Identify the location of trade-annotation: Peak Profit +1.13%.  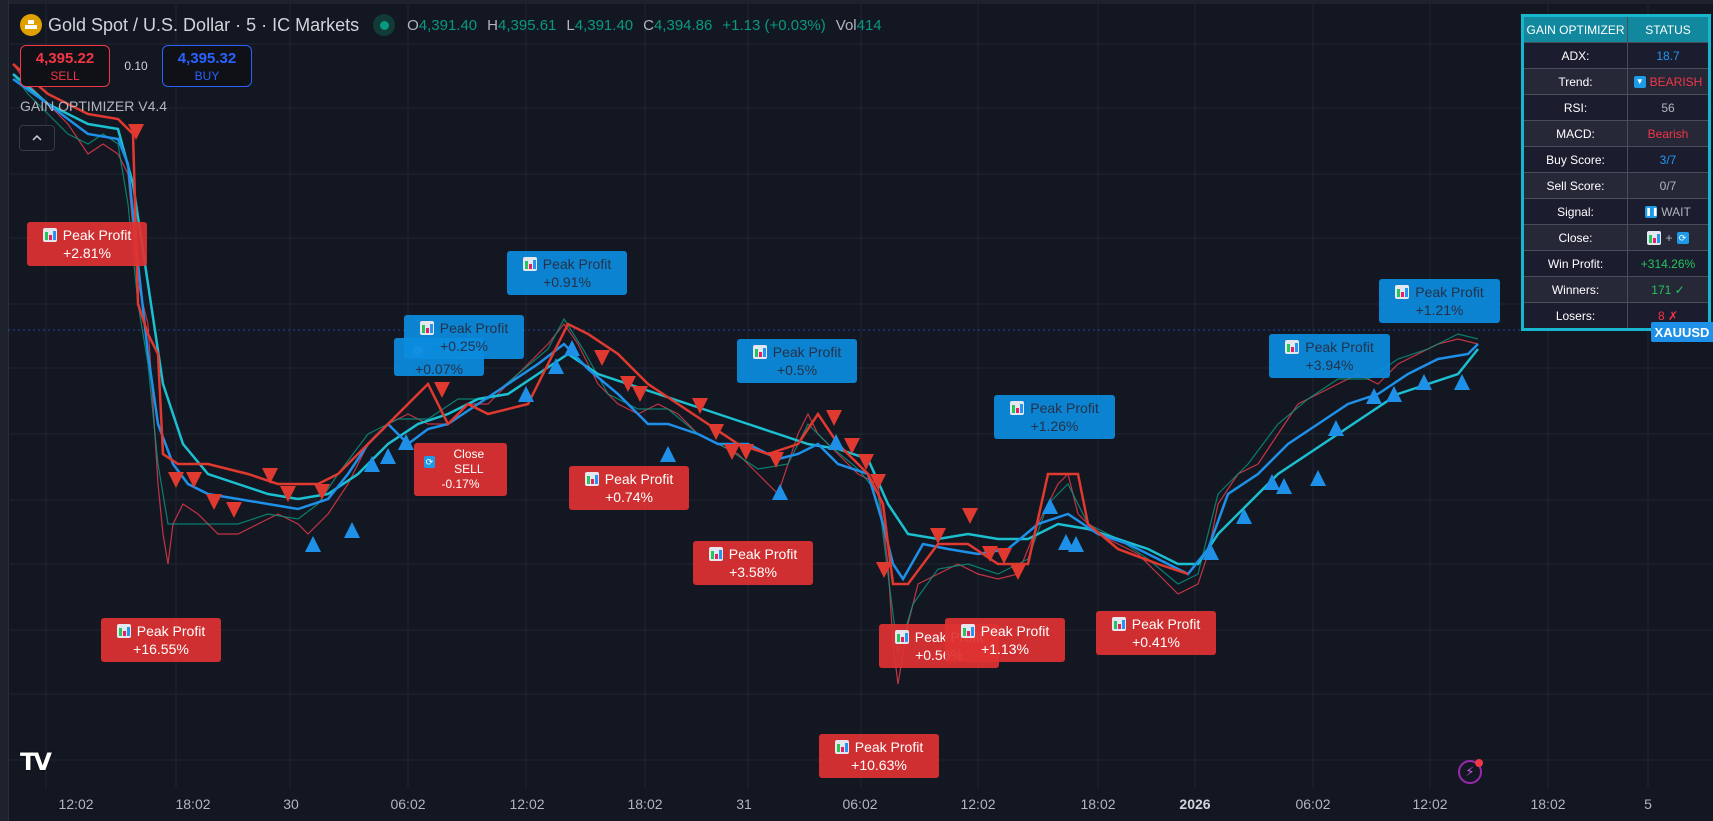
(1005, 640).